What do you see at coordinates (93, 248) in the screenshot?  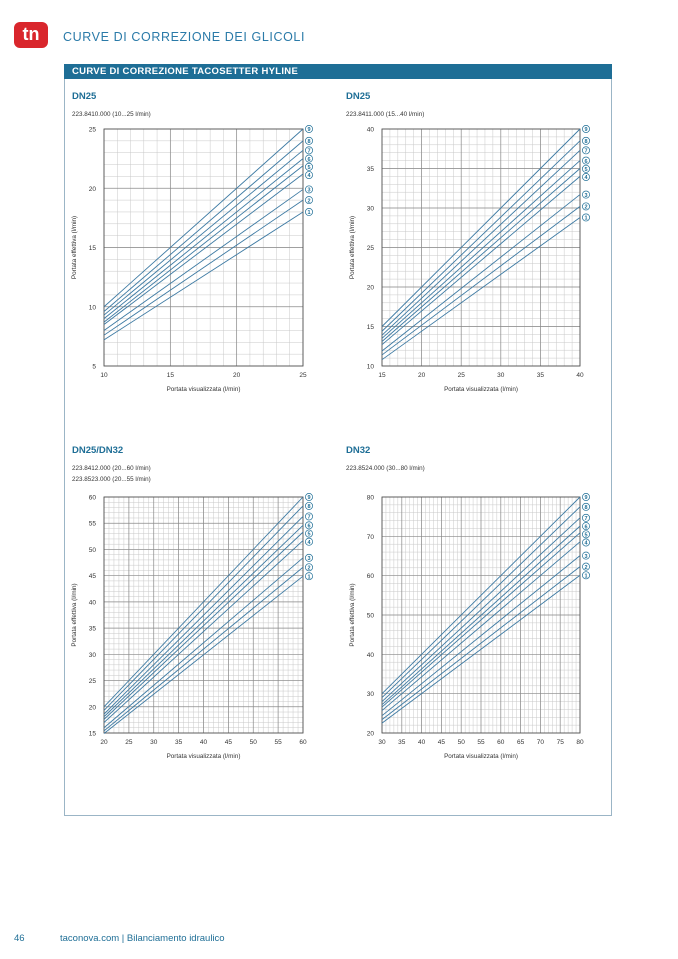 I see `y-tick-label: 15` at bounding box center [93, 248].